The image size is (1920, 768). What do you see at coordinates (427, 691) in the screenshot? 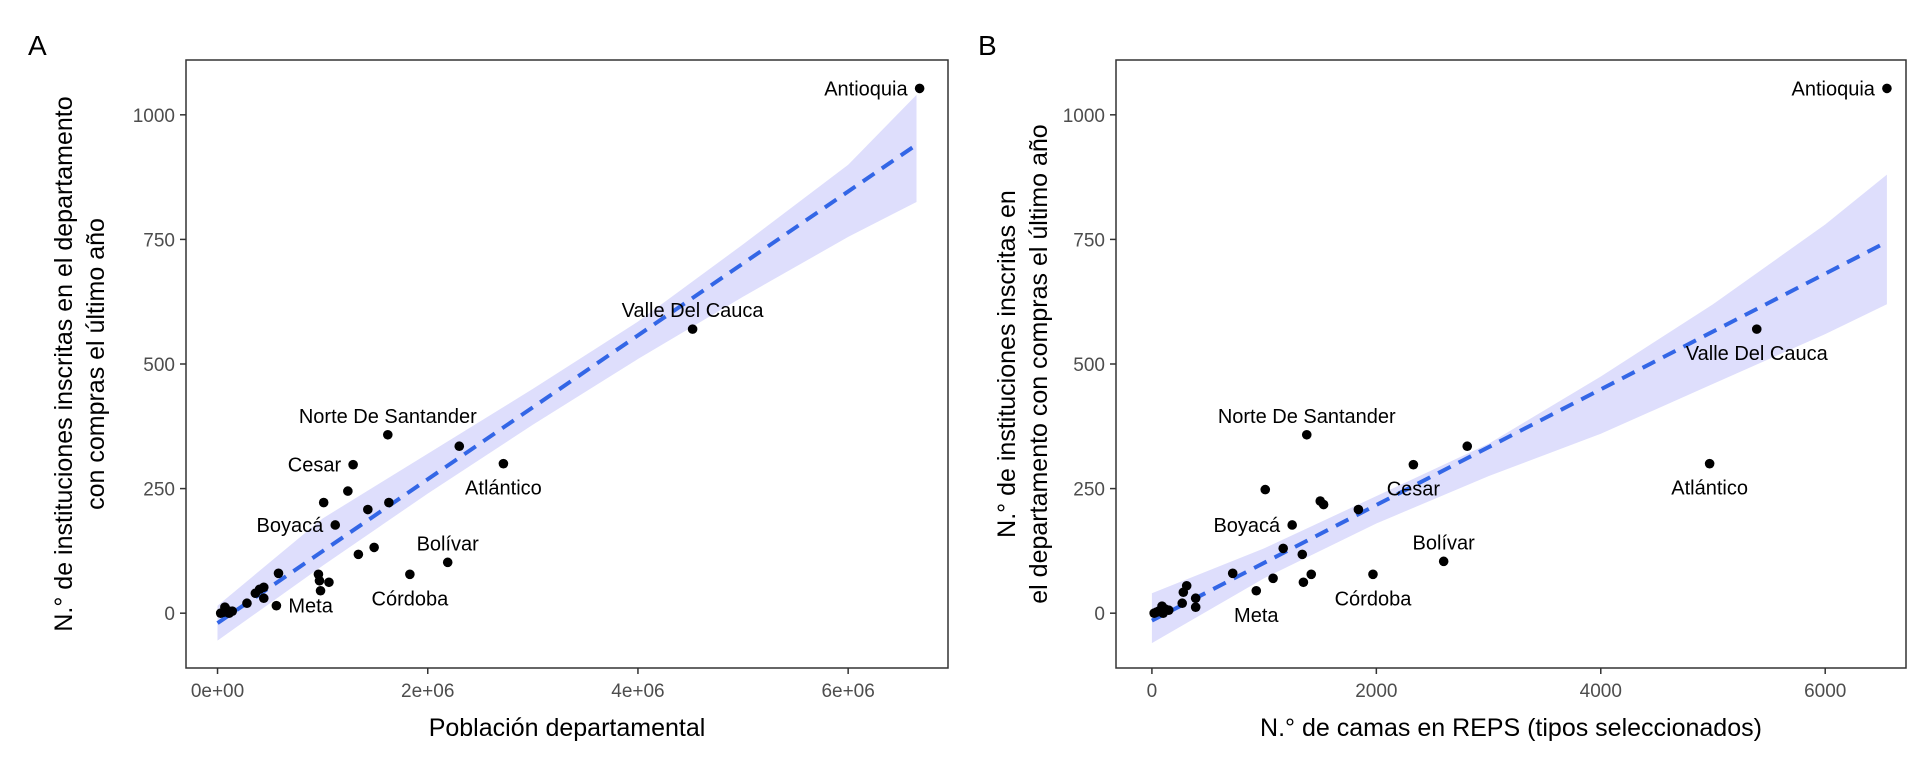
I see `x-tick-label: 2e+06` at bounding box center [427, 691].